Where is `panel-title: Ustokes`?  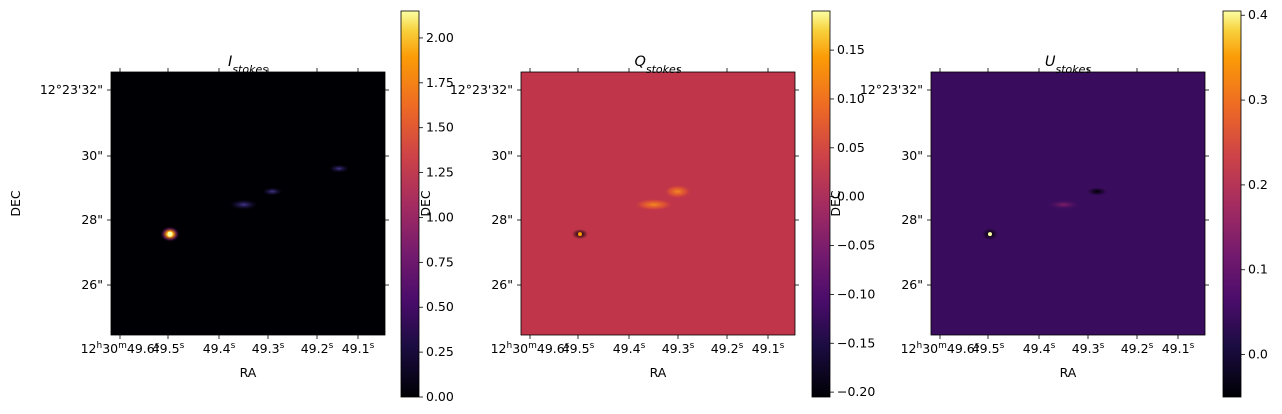
panel-title: Ustokes is located at coordinates (1068, 65).